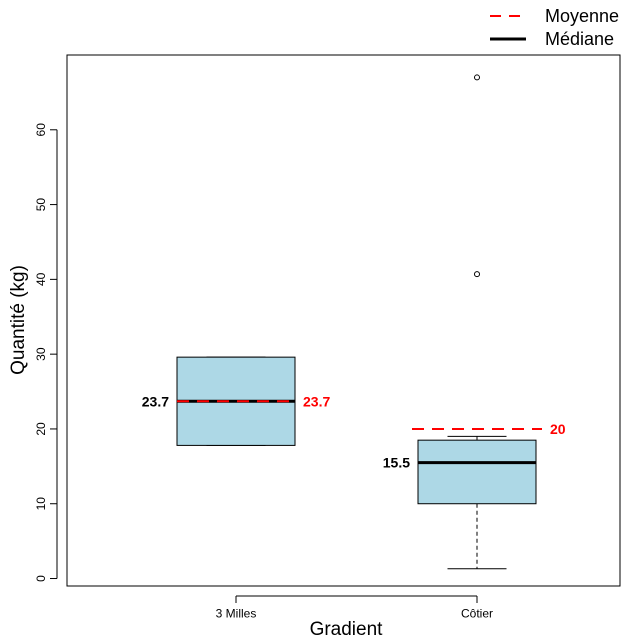 The height and width of the screenshot is (642, 630). I want to click on median-value-label: 15.5, so click(396, 463).